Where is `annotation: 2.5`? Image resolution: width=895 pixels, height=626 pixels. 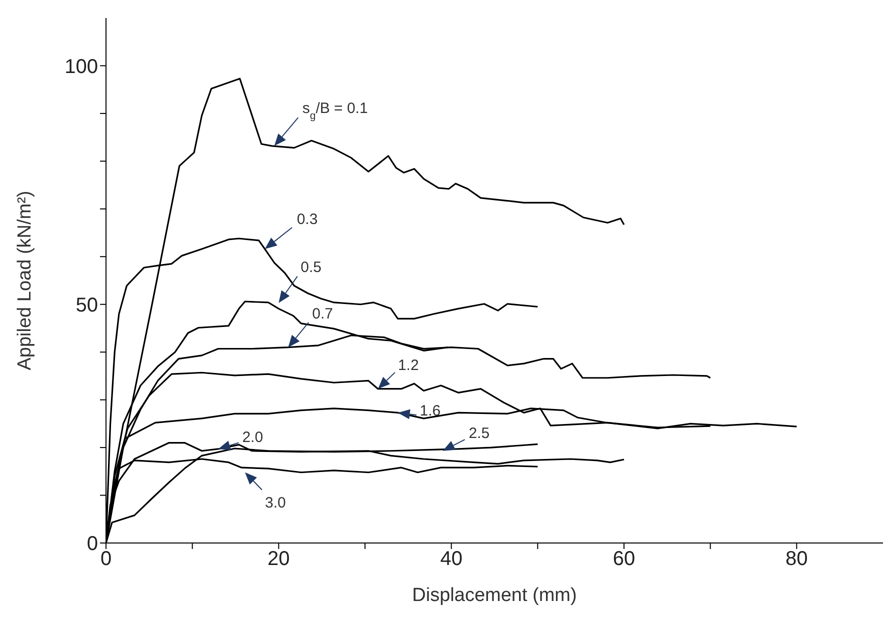
annotation: 2.5 is located at coordinates (479, 433).